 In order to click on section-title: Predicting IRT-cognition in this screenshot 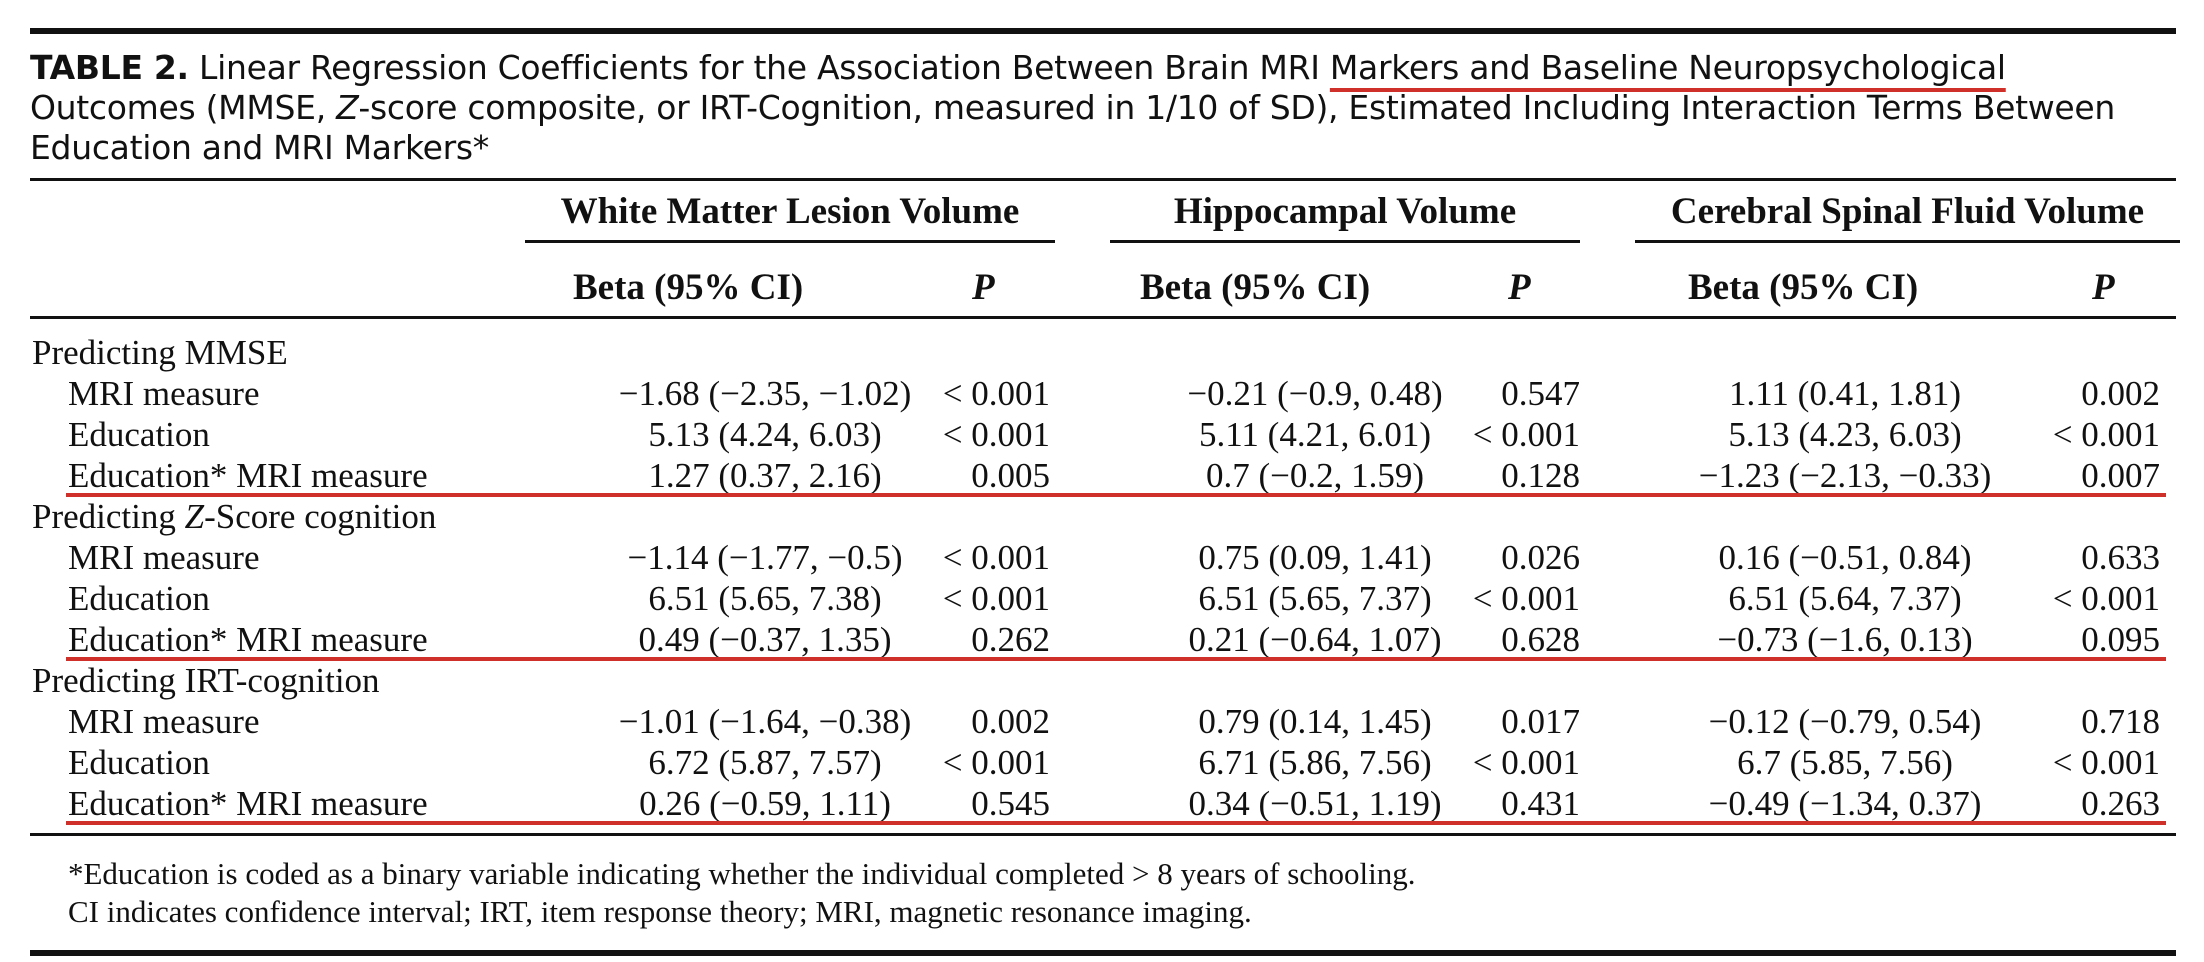, I will do `click(206, 680)`.